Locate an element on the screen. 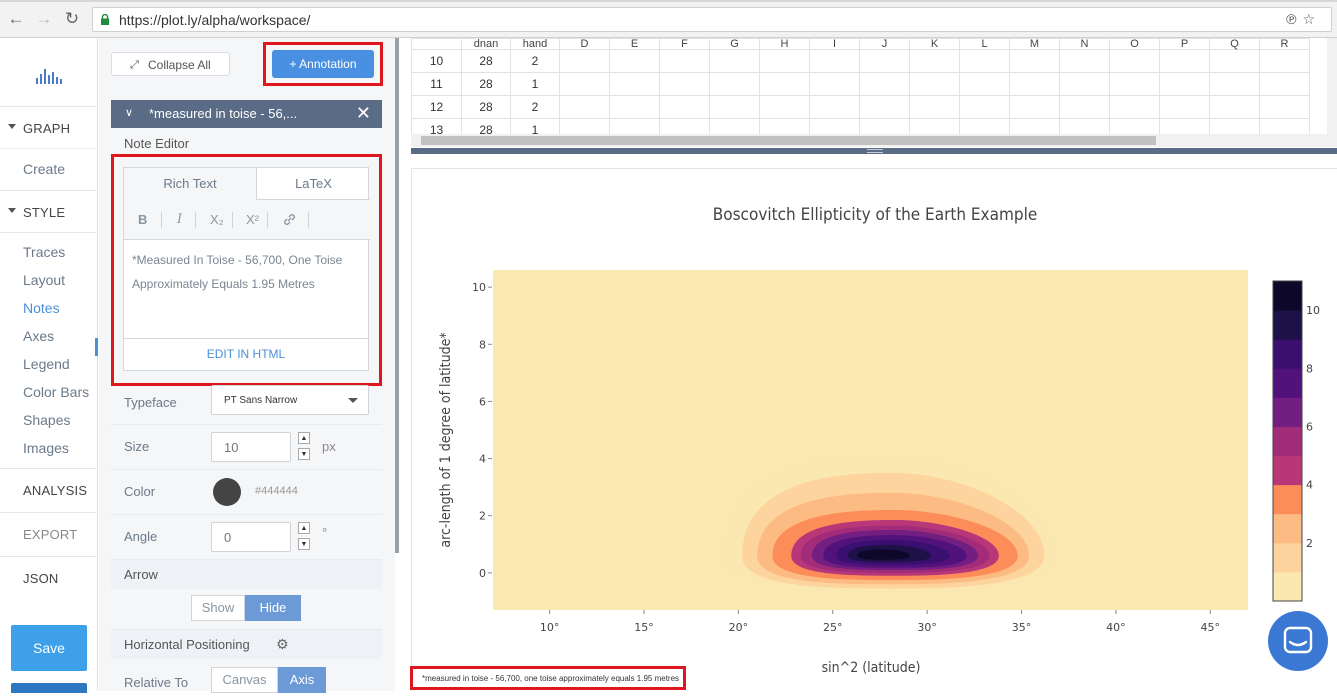  section-graph: GRAPH is located at coordinates (49, 127).